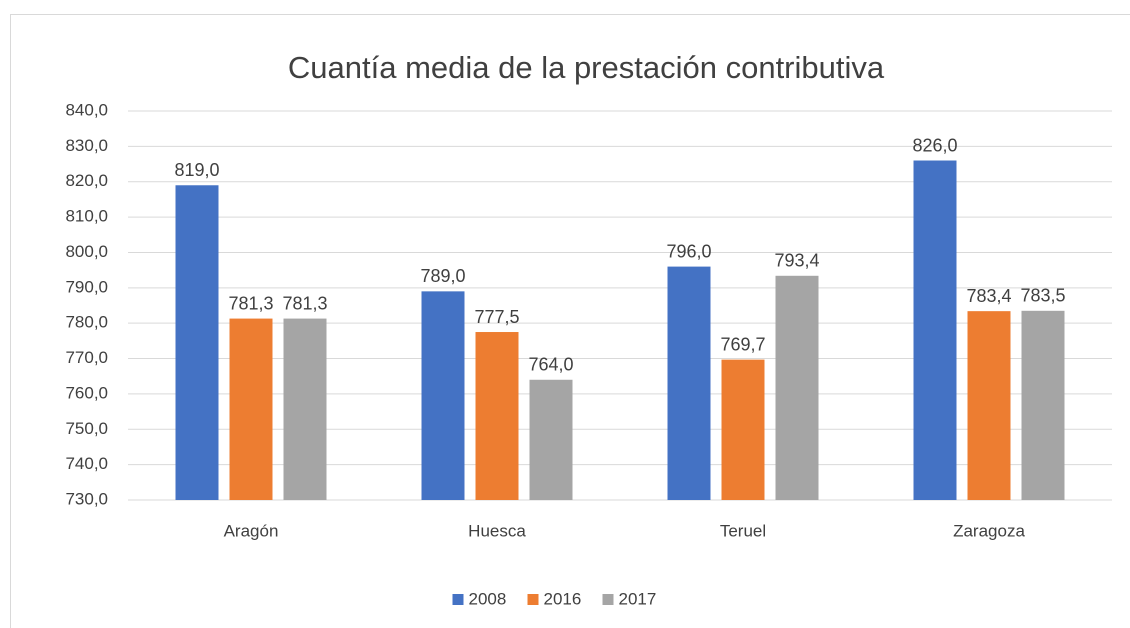 The image size is (1130, 628). What do you see at coordinates (86, 357) in the screenshot?
I see `y-tick-label: 770,0` at bounding box center [86, 357].